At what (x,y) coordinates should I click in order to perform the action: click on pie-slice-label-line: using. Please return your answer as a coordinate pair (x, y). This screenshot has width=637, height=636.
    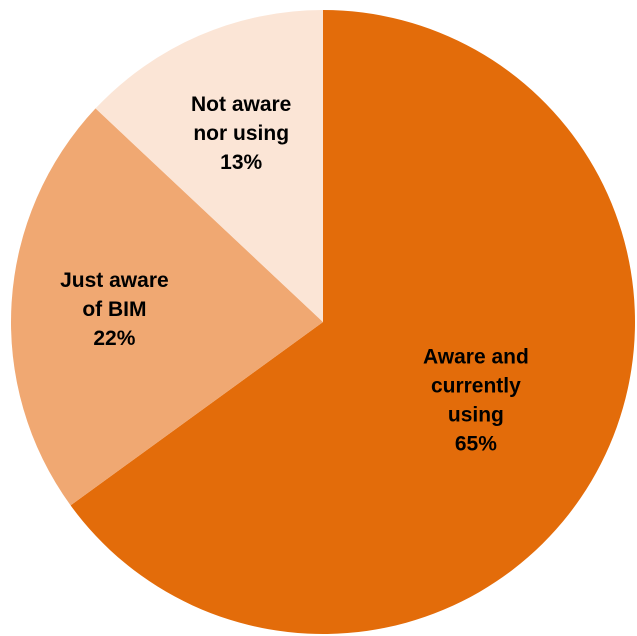
    Looking at the image, I should click on (476, 414).